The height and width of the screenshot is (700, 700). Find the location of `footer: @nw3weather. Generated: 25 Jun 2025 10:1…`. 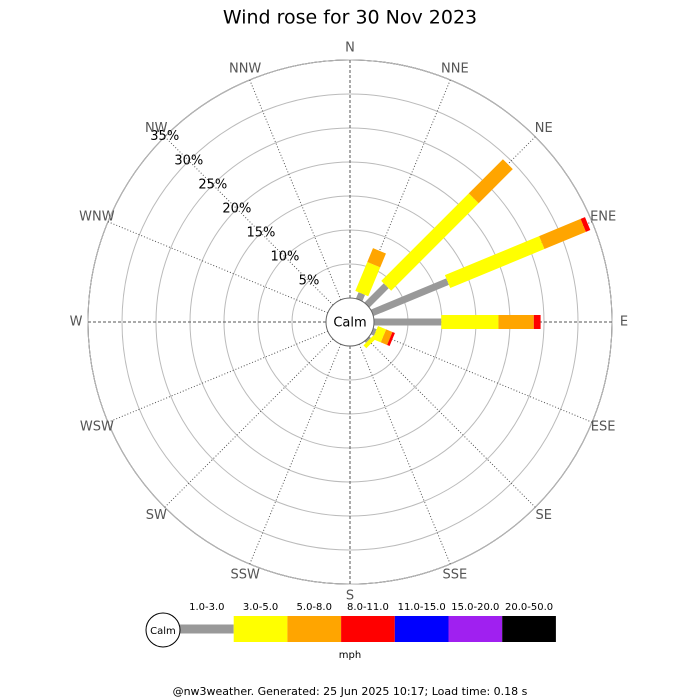

footer: @nw3weather. Generated: 25 Jun 2025 10:1… is located at coordinates (350, 691).